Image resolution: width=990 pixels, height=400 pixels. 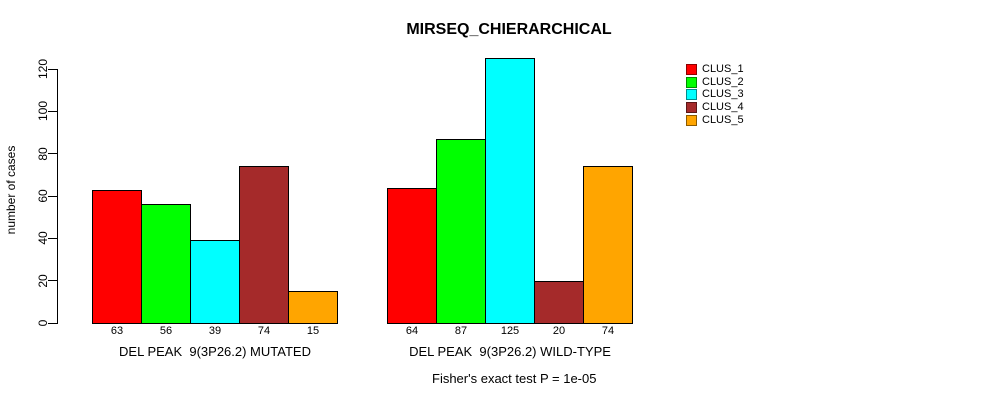 What do you see at coordinates (43, 196) in the screenshot?
I see `y-tick-label: 60` at bounding box center [43, 196].